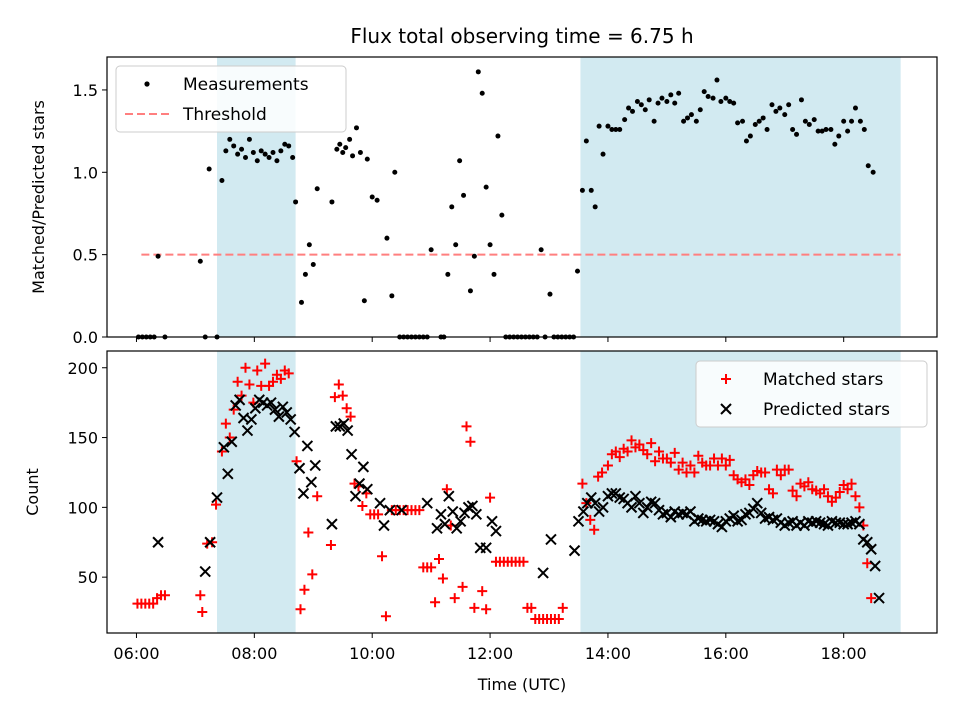 The height and width of the screenshot is (720, 960). Describe the element at coordinates (85, 255) in the screenshot. I see `top-ytick-label: 0.5` at that location.